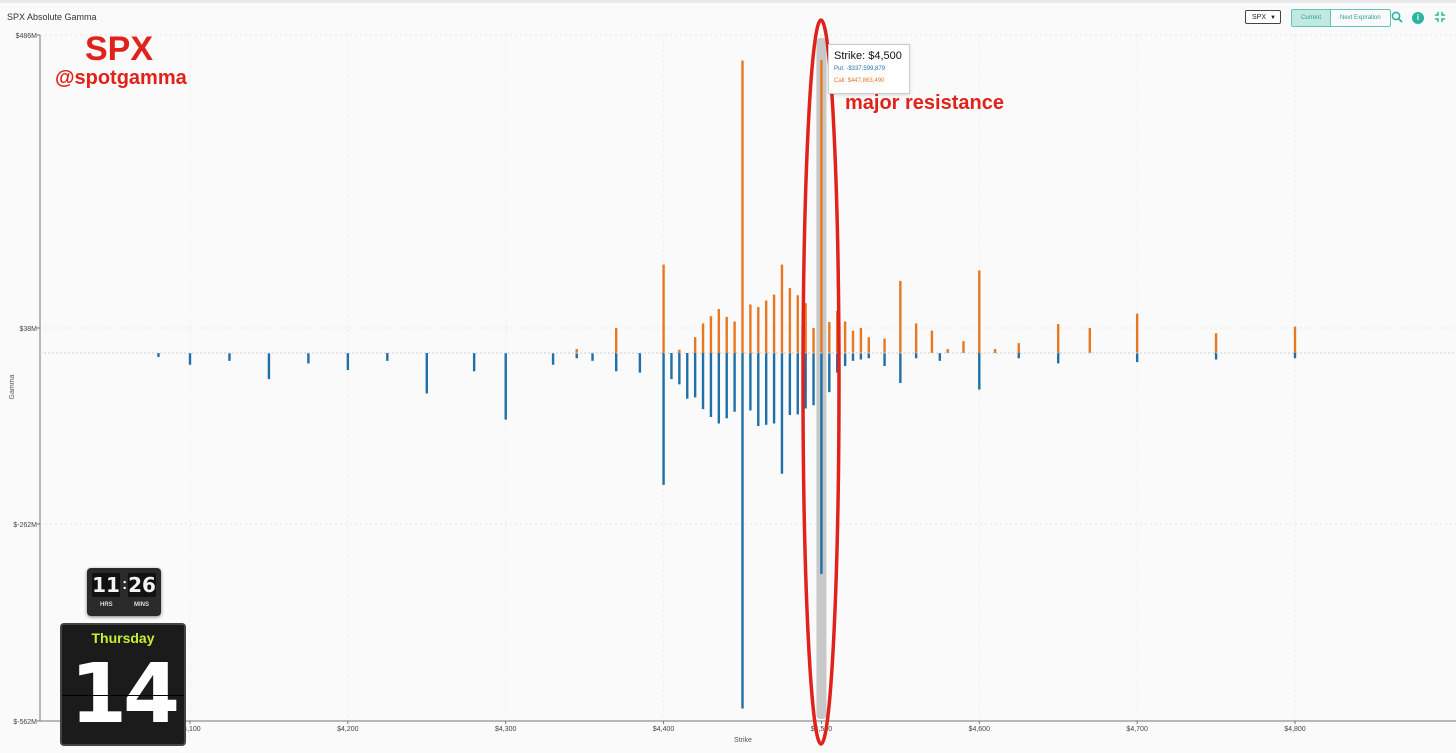  Describe the element at coordinates (1263, 17) in the screenshot. I see `symbol-dropdown: SPX ▼` at that location.